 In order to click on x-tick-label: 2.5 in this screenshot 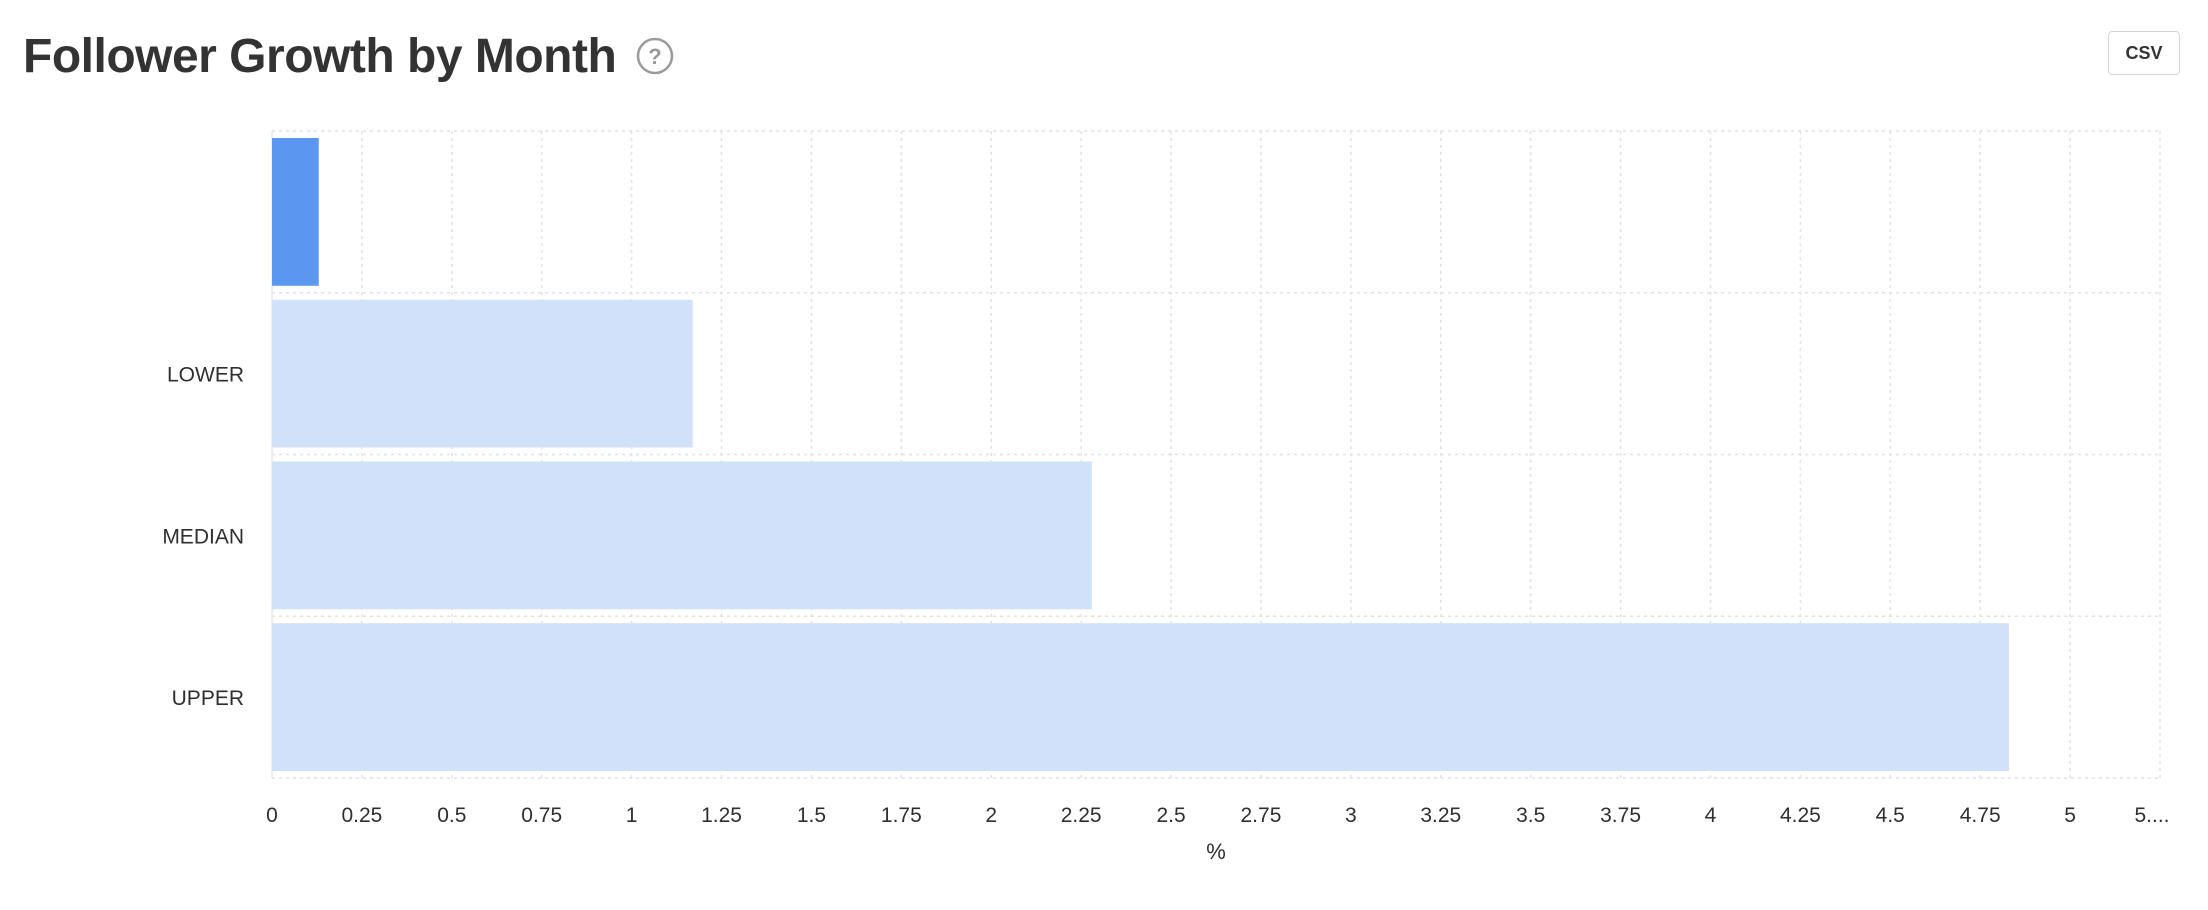, I will do `click(1170, 815)`.